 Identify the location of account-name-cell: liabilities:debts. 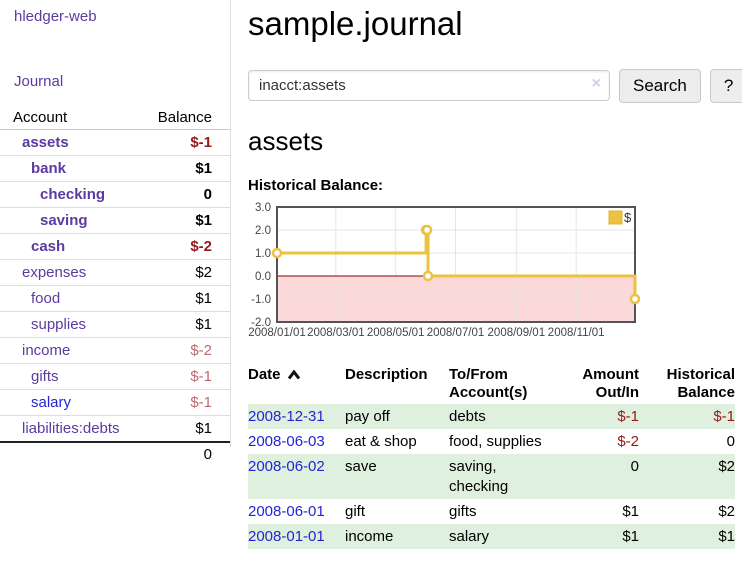
(71, 429).